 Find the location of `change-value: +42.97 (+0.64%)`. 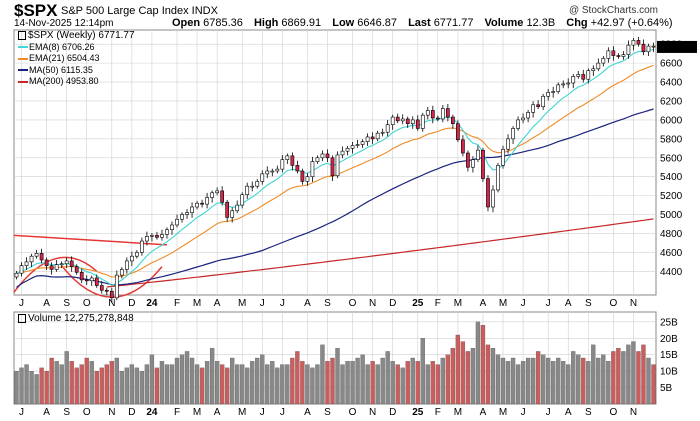

change-value: +42.97 (+0.64%) is located at coordinates (631, 23).